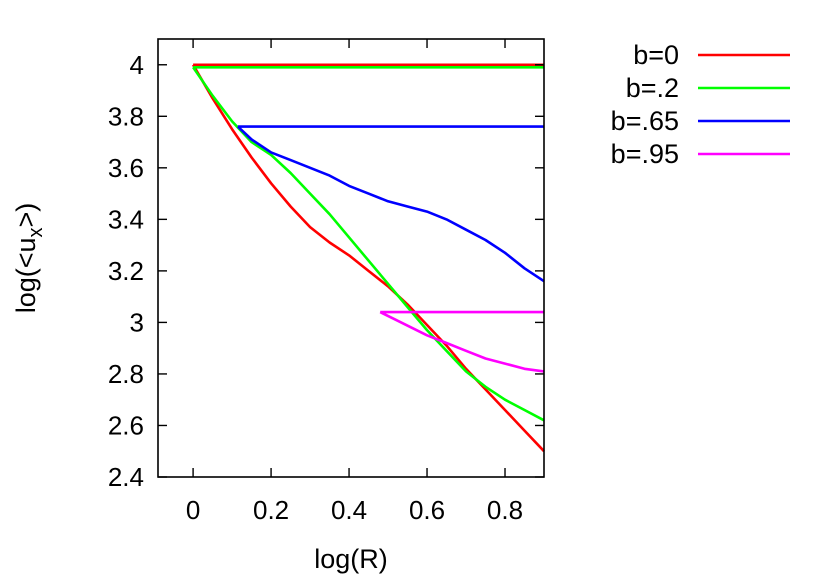 The width and height of the screenshot is (830, 581). What do you see at coordinates (652, 88) in the screenshot?
I see `legend-label: b=.2` at bounding box center [652, 88].